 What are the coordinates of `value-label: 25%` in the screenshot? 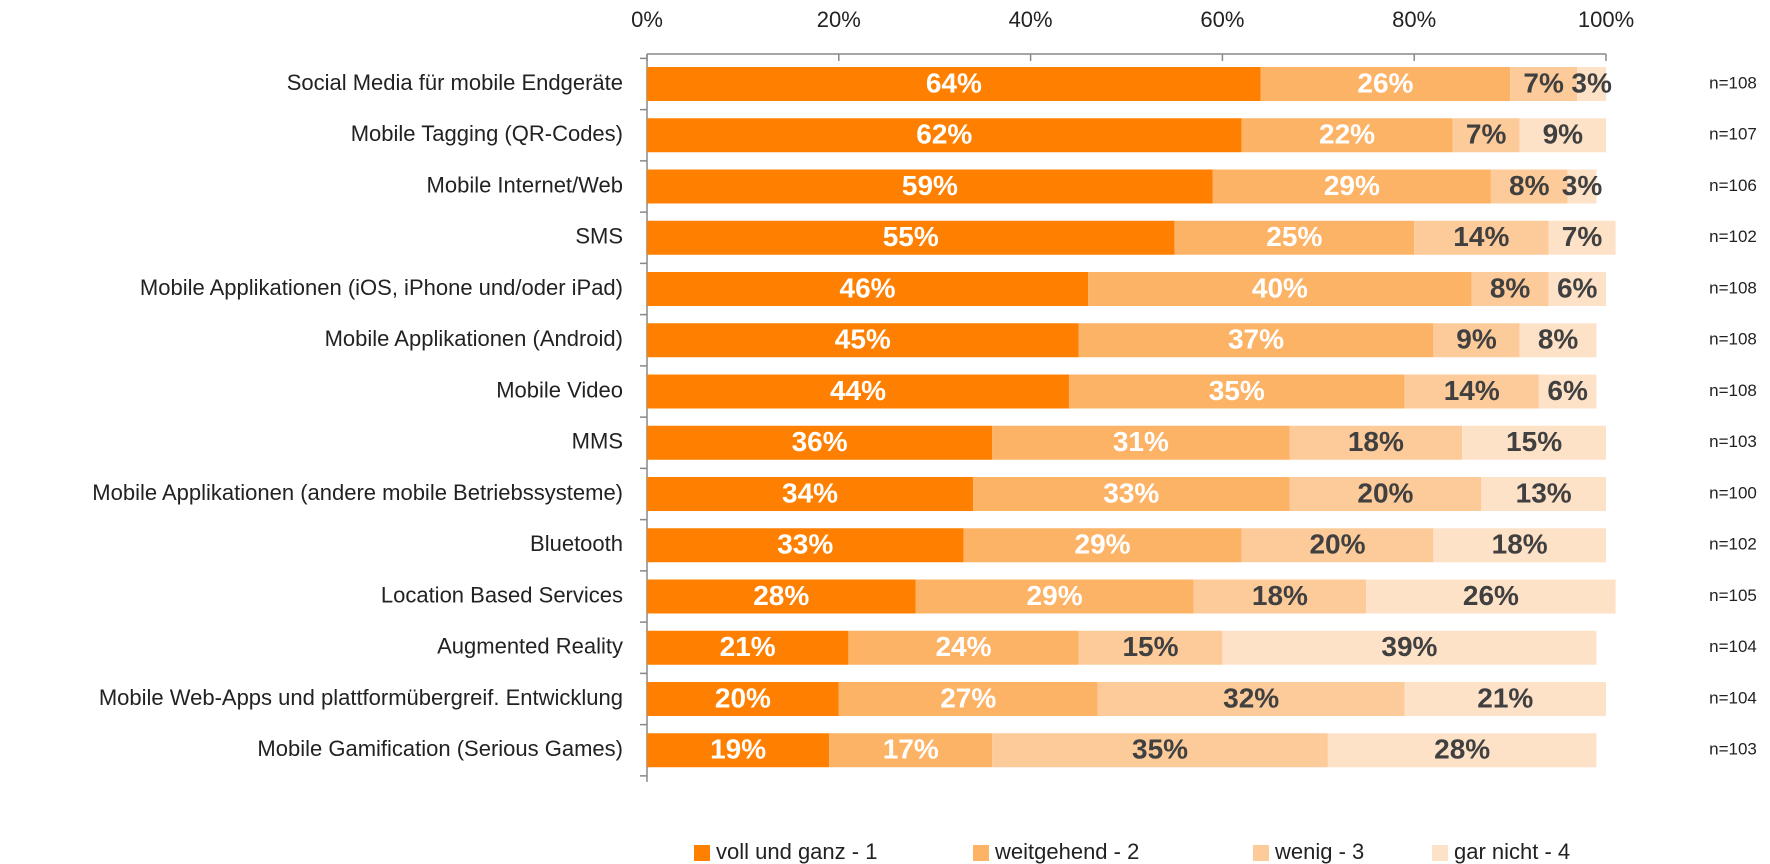 It's located at (1294, 236).